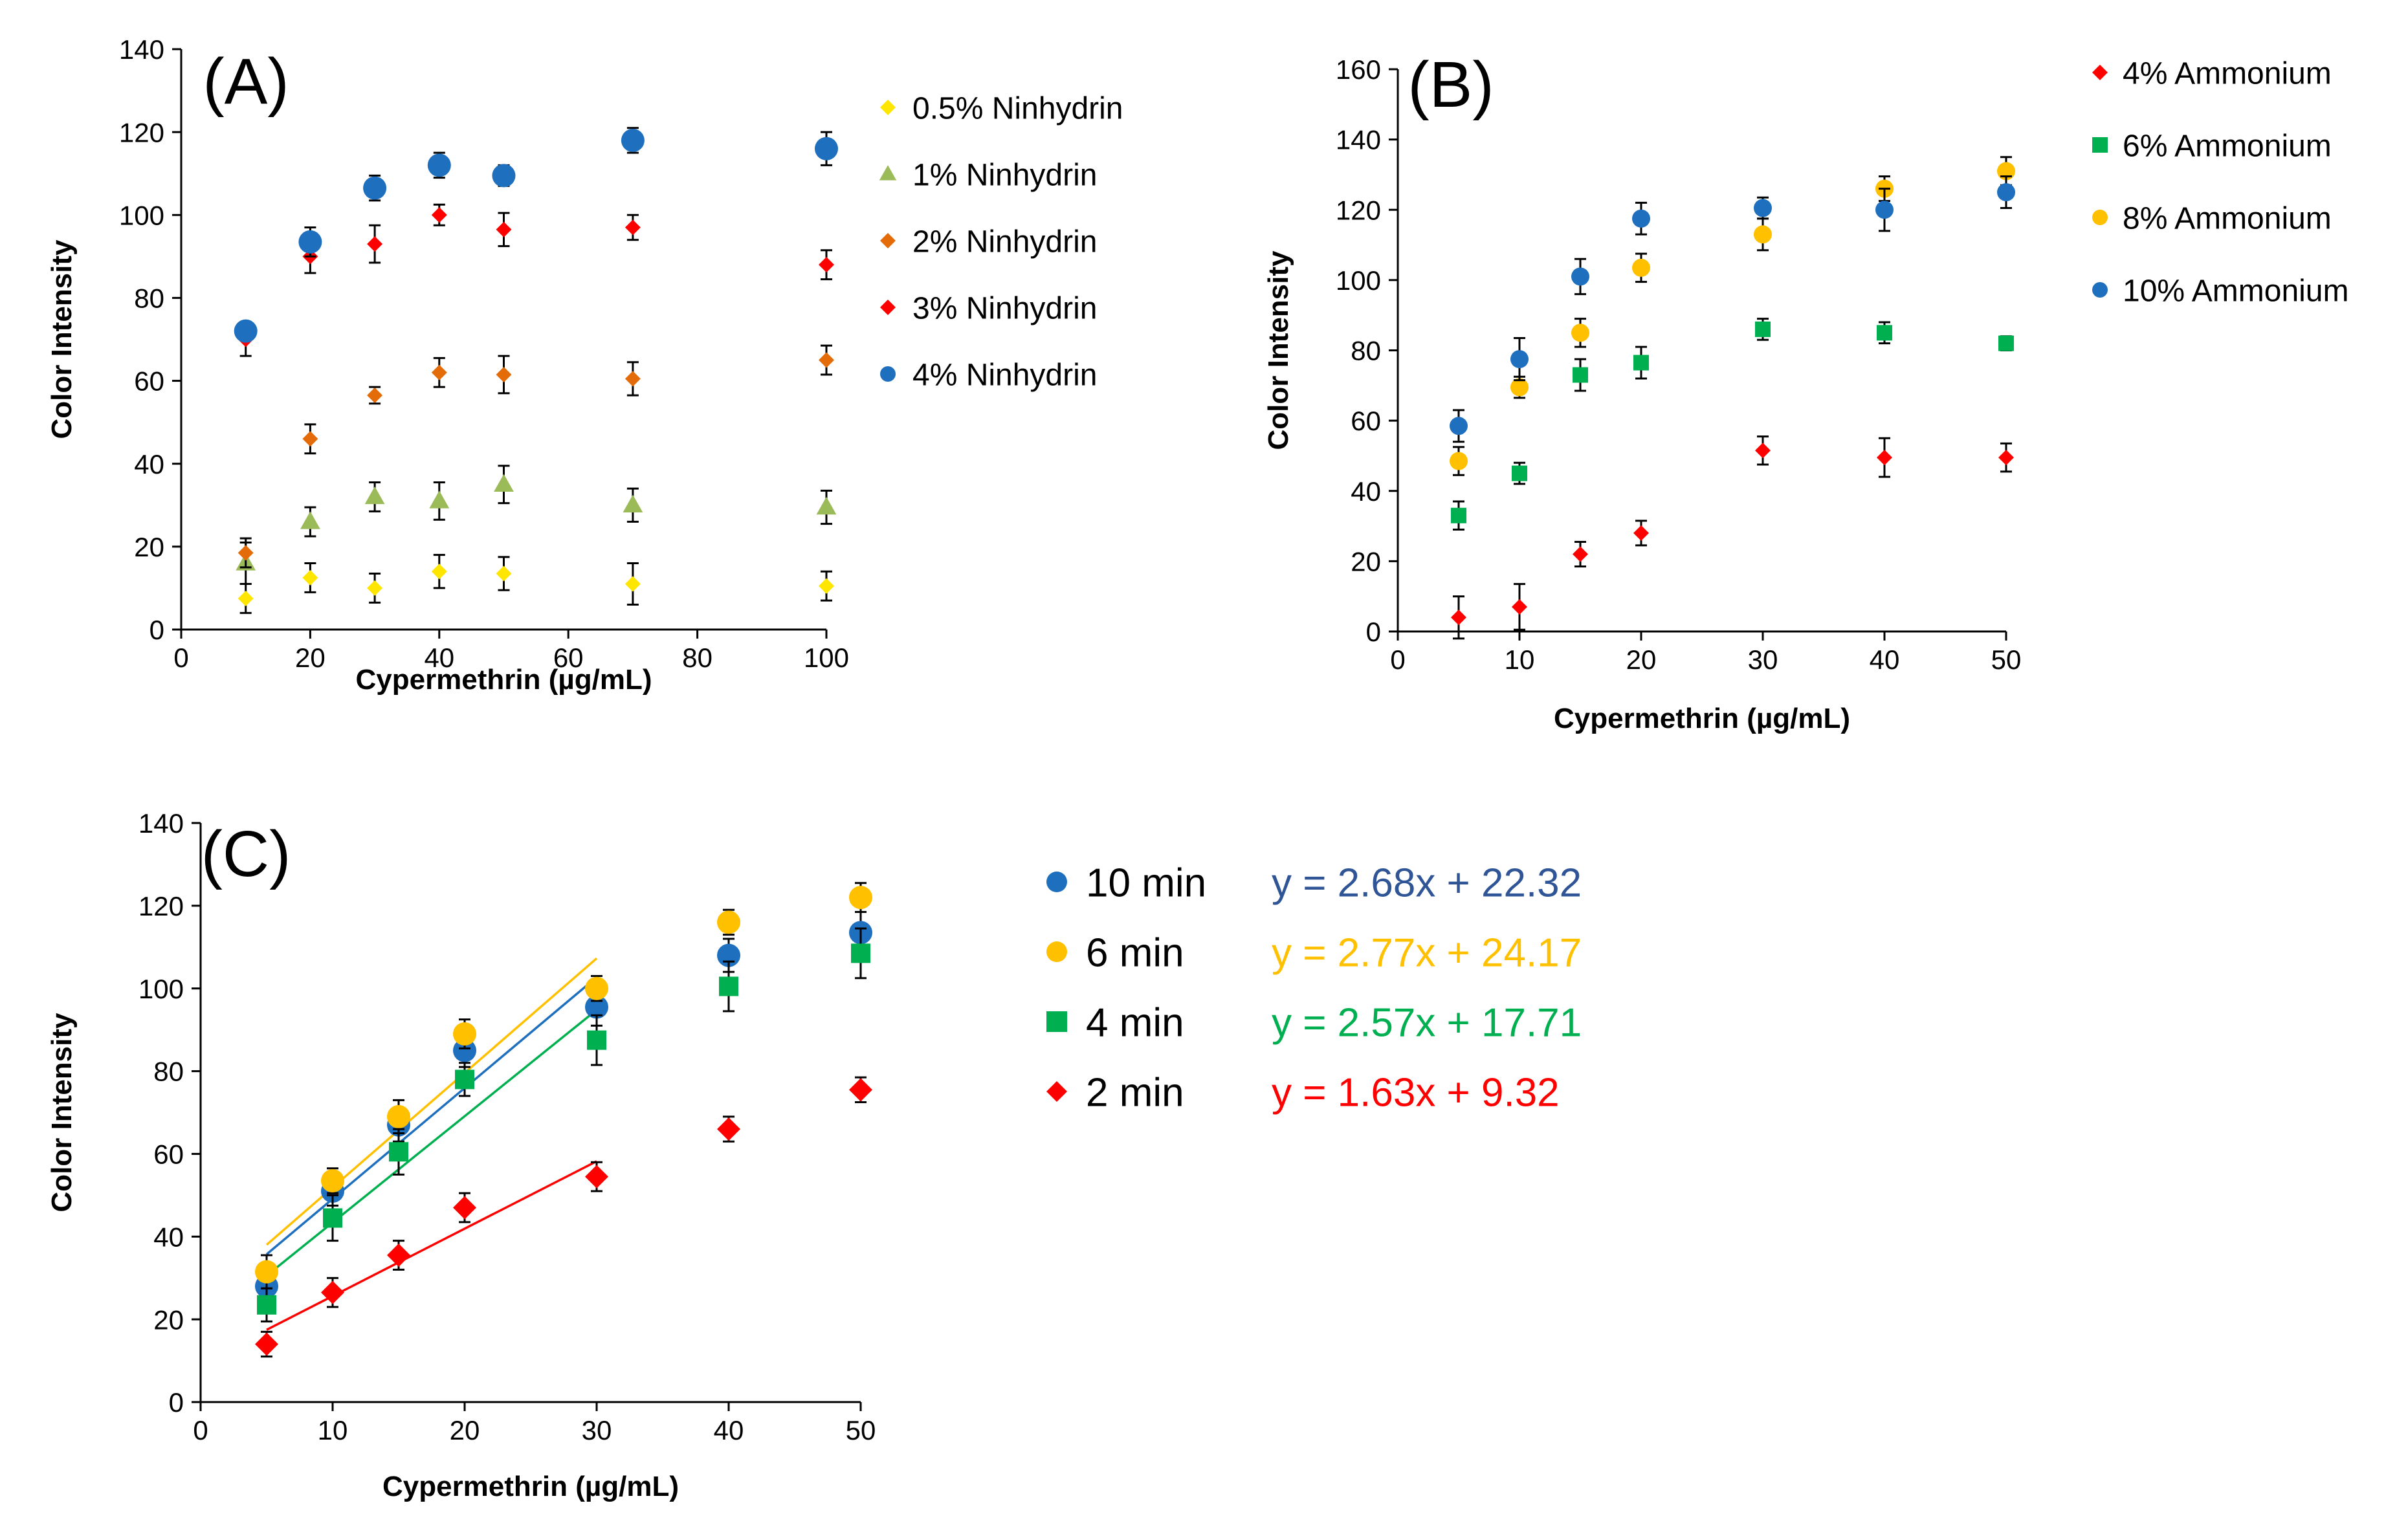 The width and height of the screenshot is (2408, 1536). I want to click on y-tick-label: 20, so click(149, 547).